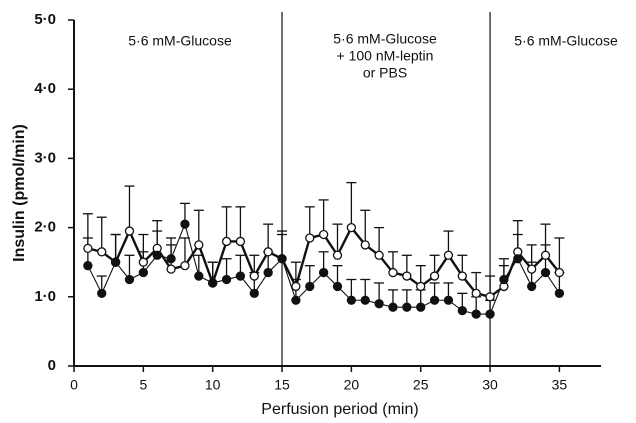 This screenshot has width=636, height=423. What do you see at coordinates (385, 56) in the screenshot?
I see `annotation: + 100 nM-leptin` at bounding box center [385, 56].